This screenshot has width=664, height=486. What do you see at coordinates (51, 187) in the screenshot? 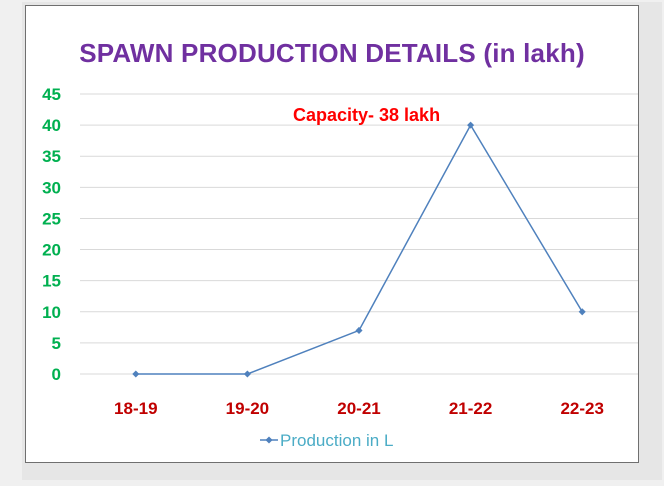
I see `y-tick-label: 30` at bounding box center [51, 187].